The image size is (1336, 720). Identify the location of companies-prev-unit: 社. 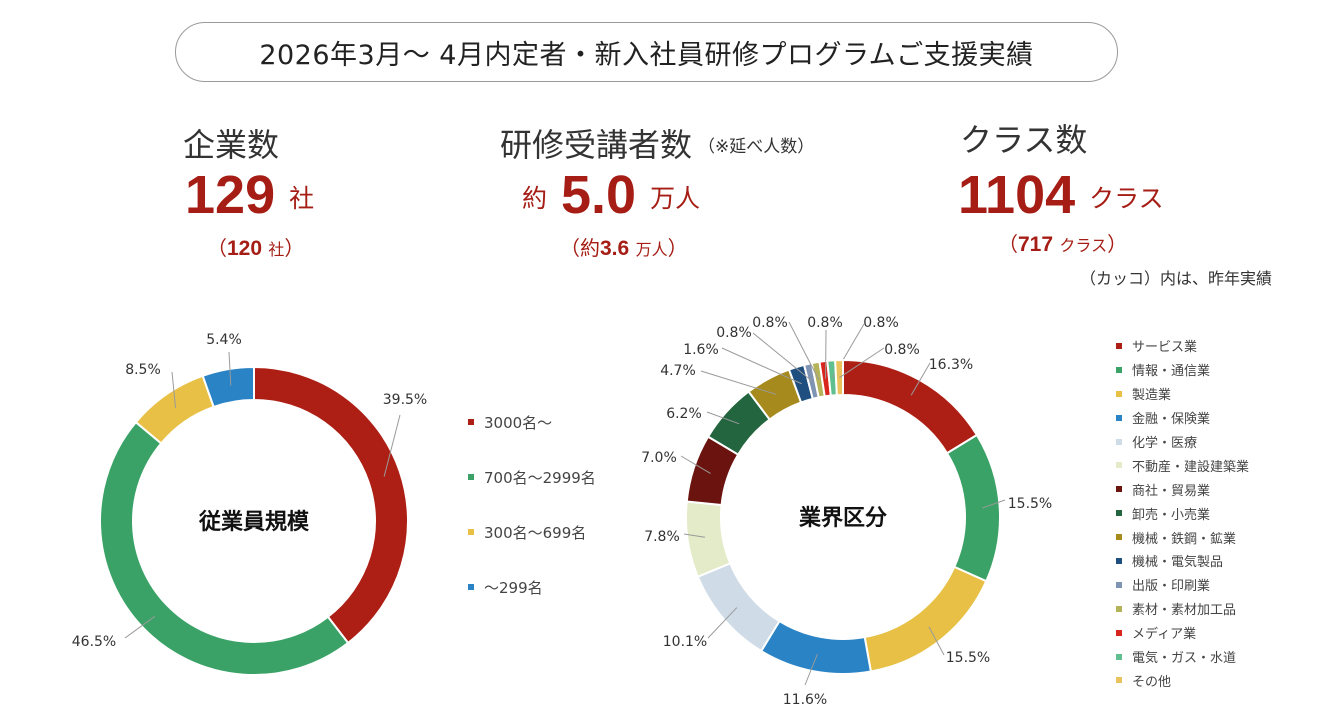
(276, 249).